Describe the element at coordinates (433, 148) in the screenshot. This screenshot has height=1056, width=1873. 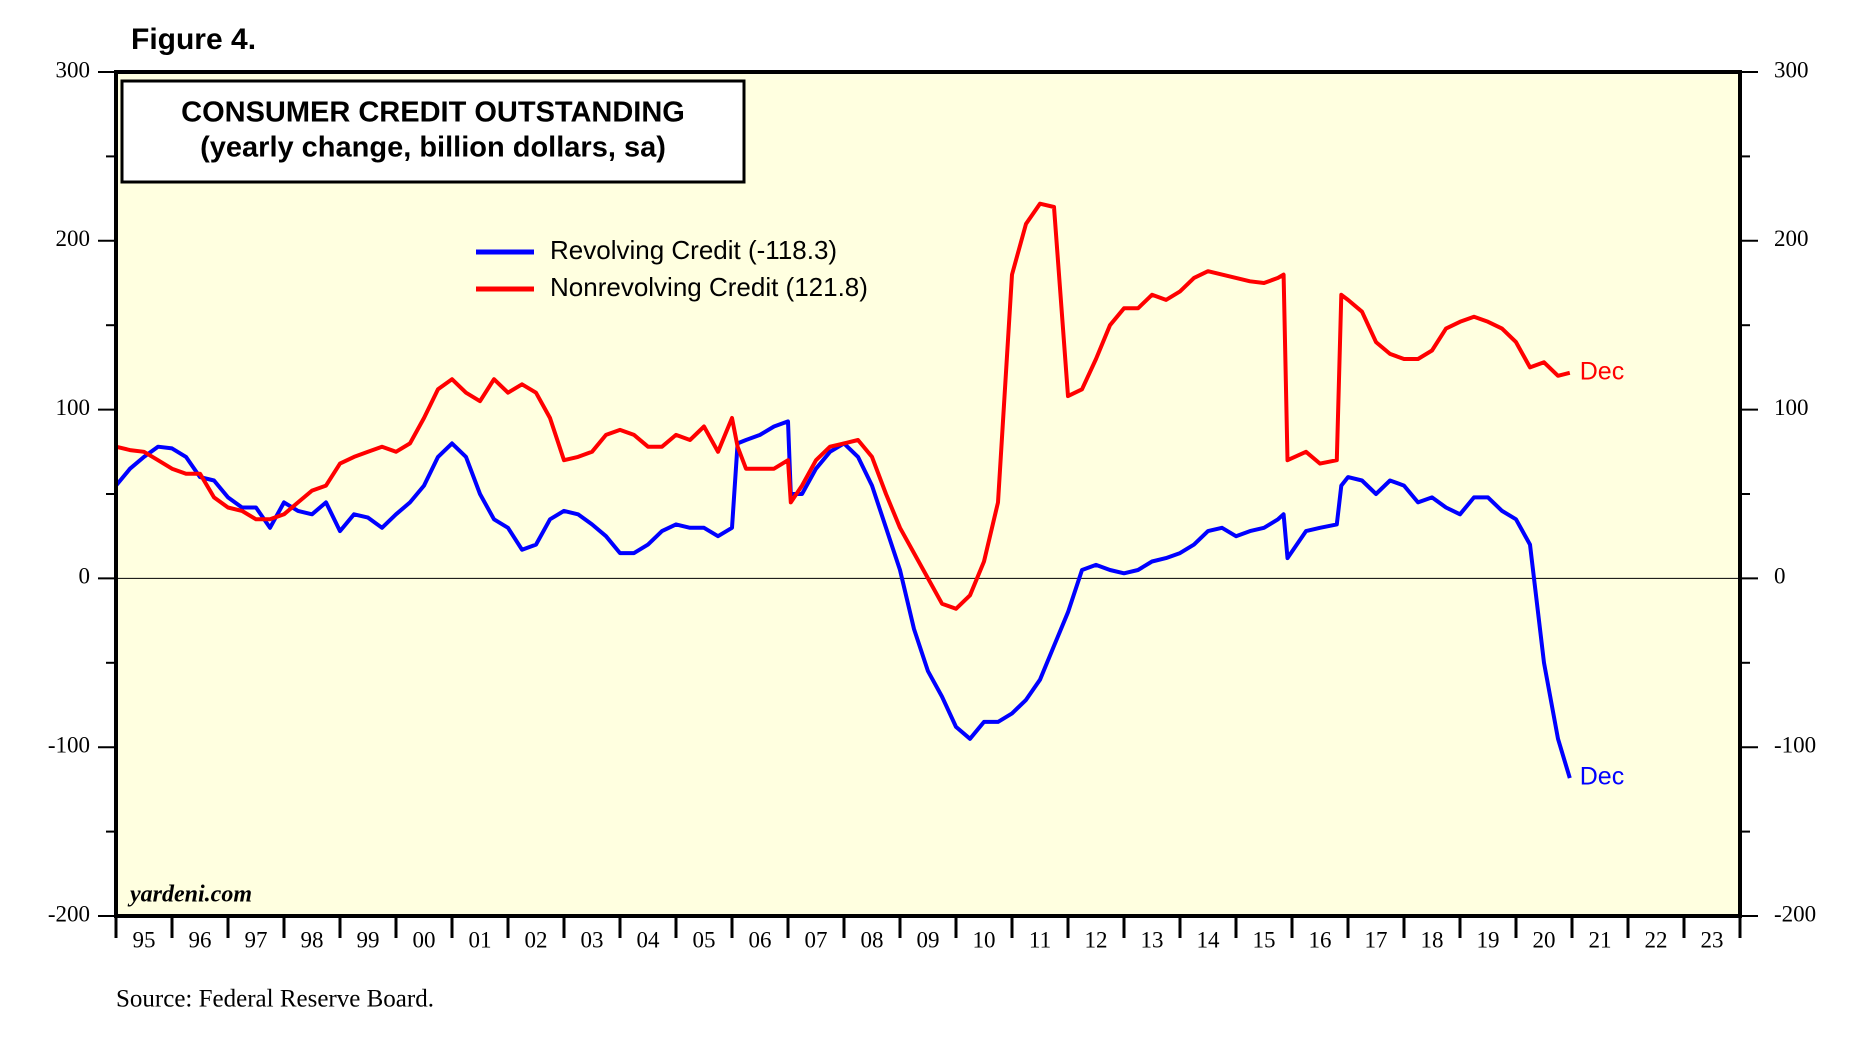
I see `chart-subtitle: (yearly change, billion dollars, sa)` at that location.